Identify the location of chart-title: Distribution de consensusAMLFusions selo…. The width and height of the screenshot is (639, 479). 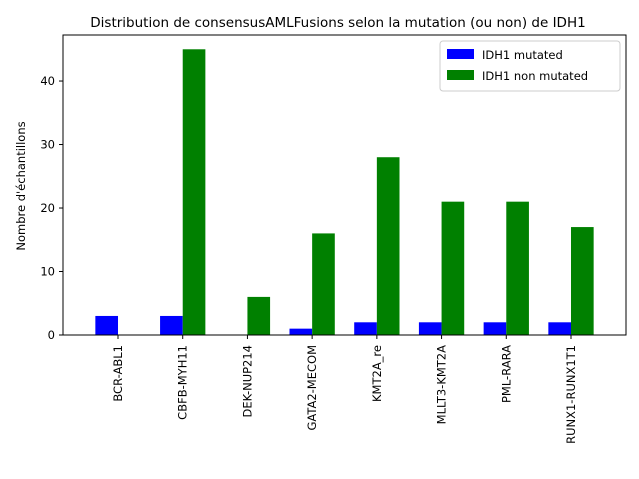
(337, 23).